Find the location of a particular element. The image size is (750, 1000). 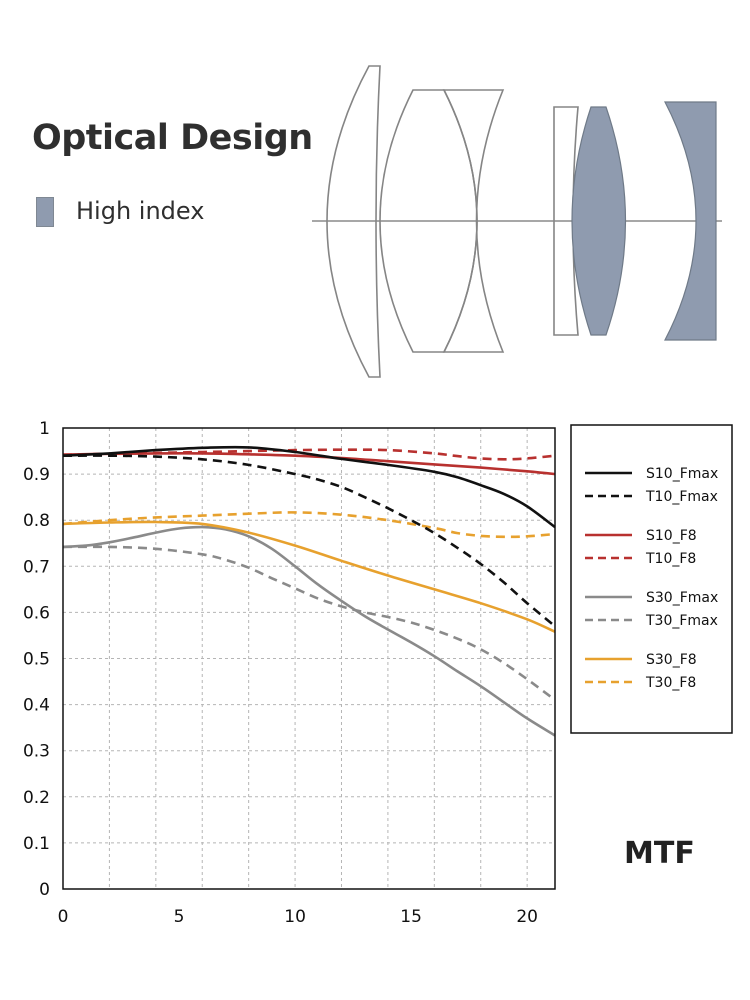

y-tick-label: 0.9 is located at coordinates (36, 475).